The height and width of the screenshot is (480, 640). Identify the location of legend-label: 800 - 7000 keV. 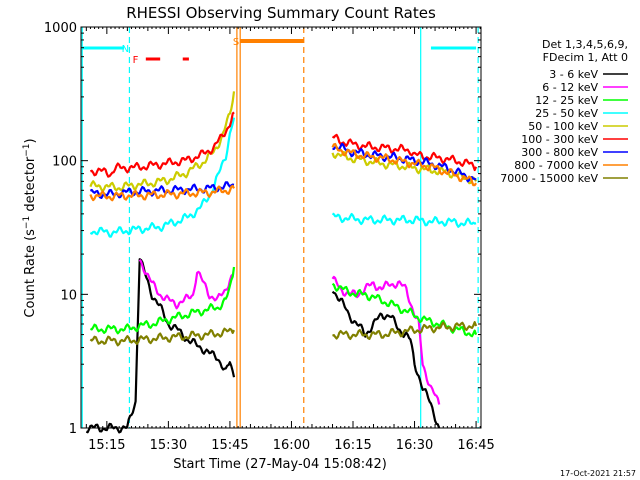
(556, 165).